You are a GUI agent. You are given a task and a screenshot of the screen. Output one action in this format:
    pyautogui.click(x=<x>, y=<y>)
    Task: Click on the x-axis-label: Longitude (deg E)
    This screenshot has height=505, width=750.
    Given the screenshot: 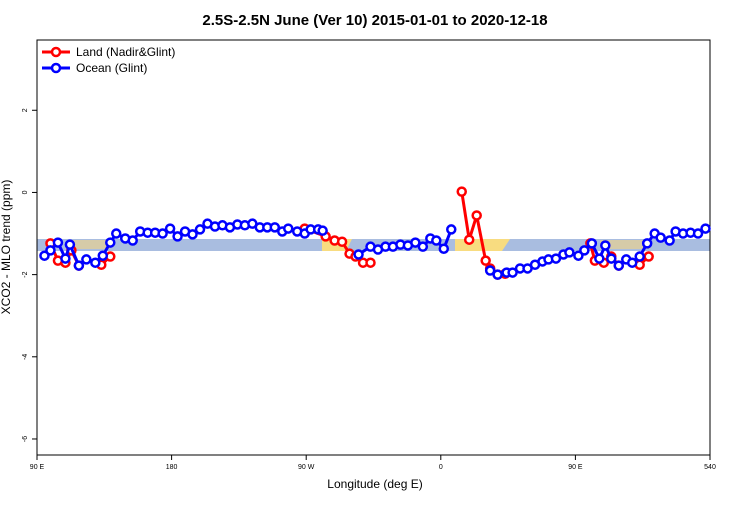 What is the action you would take?
    pyautogui.click(x=374, y=484)
    